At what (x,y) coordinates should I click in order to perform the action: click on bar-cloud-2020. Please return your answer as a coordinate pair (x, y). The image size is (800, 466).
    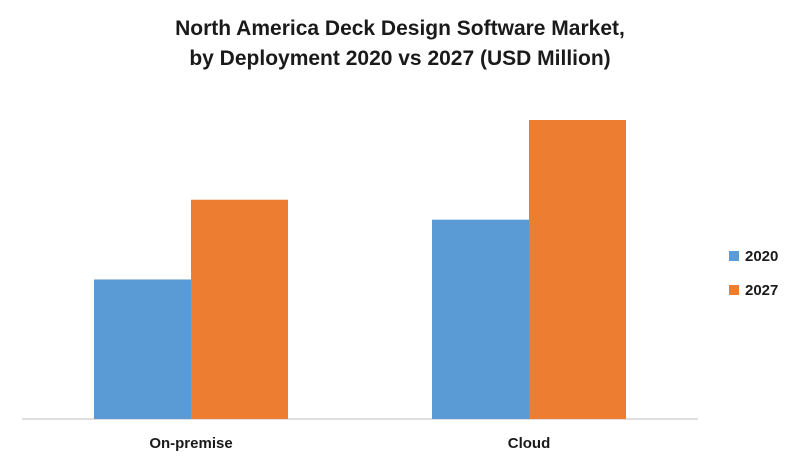
    Looking at the image, I should click on (480, 319).